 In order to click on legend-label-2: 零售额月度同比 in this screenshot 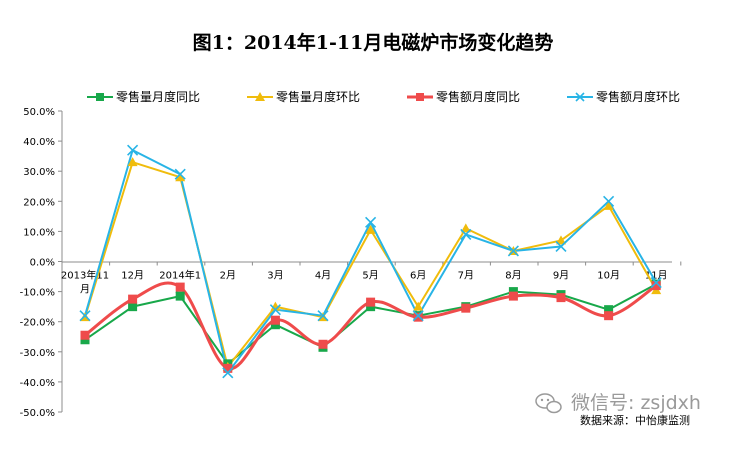, I will do `click(478, 96)`.